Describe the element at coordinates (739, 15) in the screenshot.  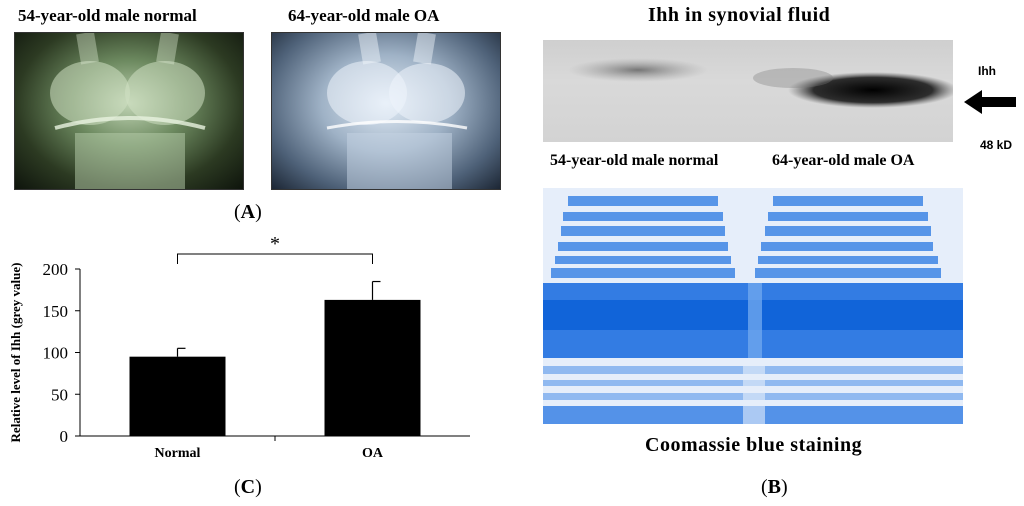
I see `blot-title: Ihh in synovial fluid` at that location.